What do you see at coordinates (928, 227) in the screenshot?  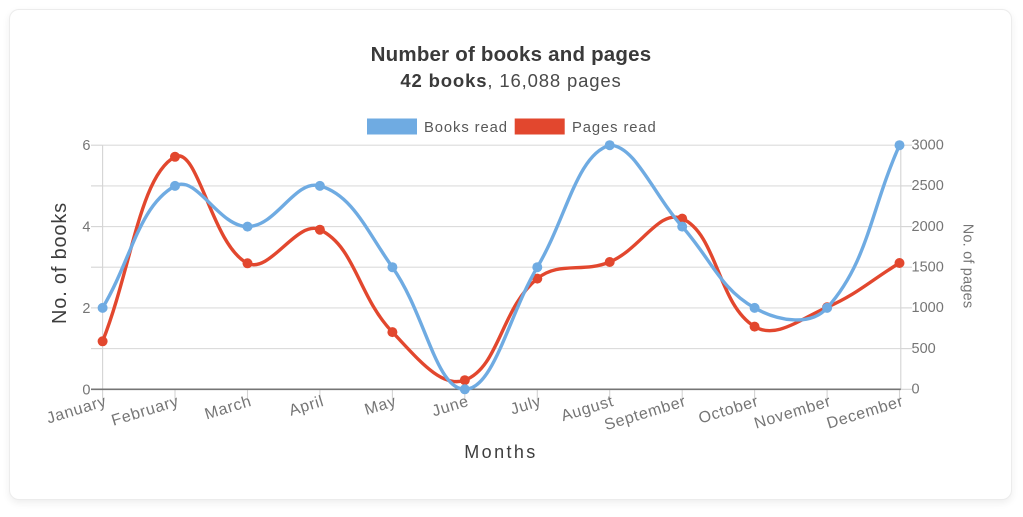 I see `svg-text: 2000` at bounding box center [928, 227].